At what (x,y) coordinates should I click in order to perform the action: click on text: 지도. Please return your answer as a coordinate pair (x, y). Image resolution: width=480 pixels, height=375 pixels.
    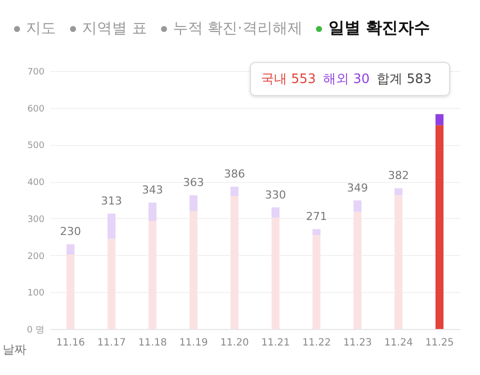
    Looking at the image, I should click on (40, 28).